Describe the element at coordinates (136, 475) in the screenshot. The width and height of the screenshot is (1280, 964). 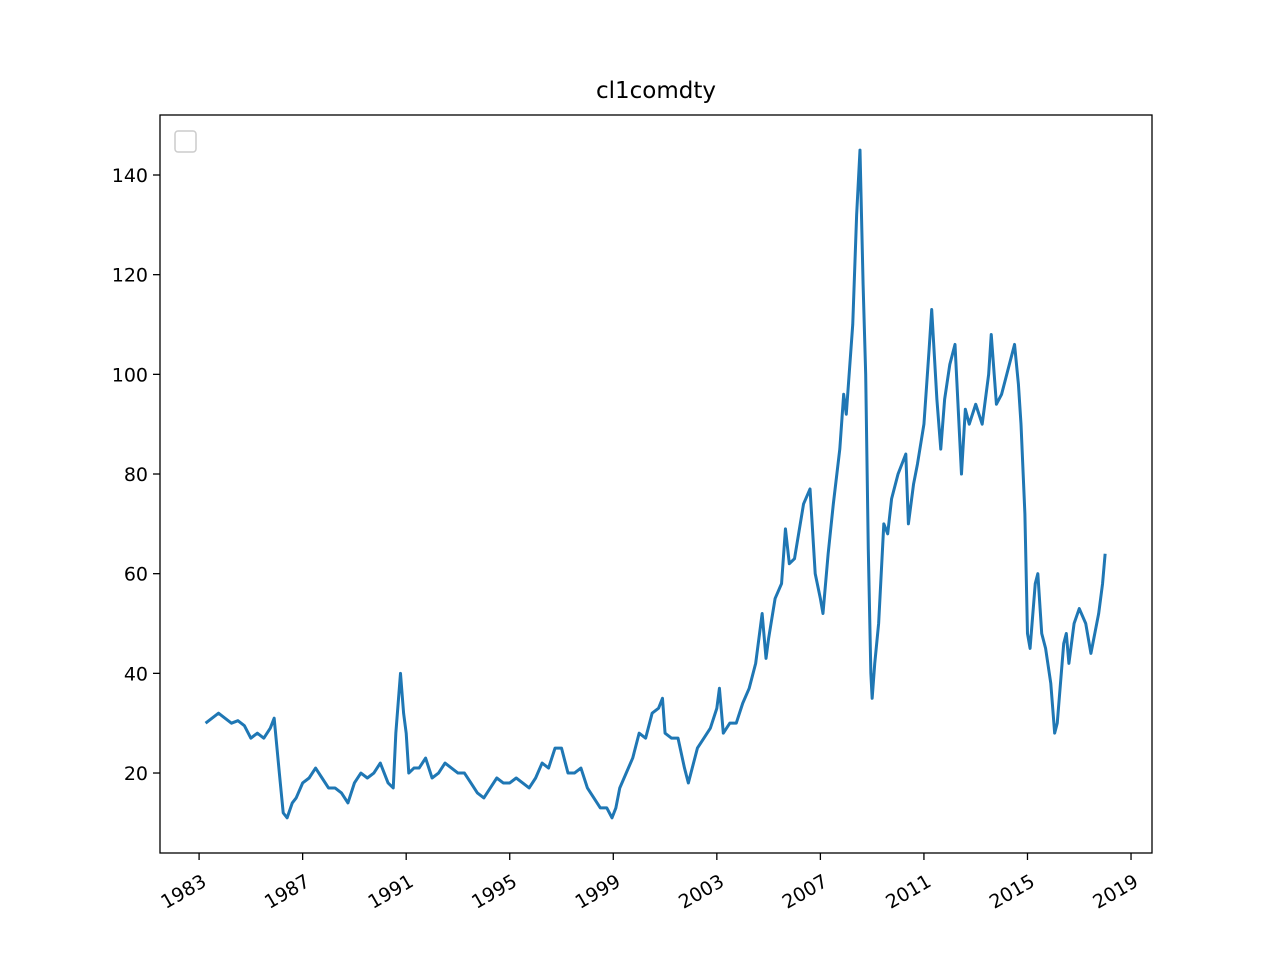
I see `y-tick-label: 80` at that location.